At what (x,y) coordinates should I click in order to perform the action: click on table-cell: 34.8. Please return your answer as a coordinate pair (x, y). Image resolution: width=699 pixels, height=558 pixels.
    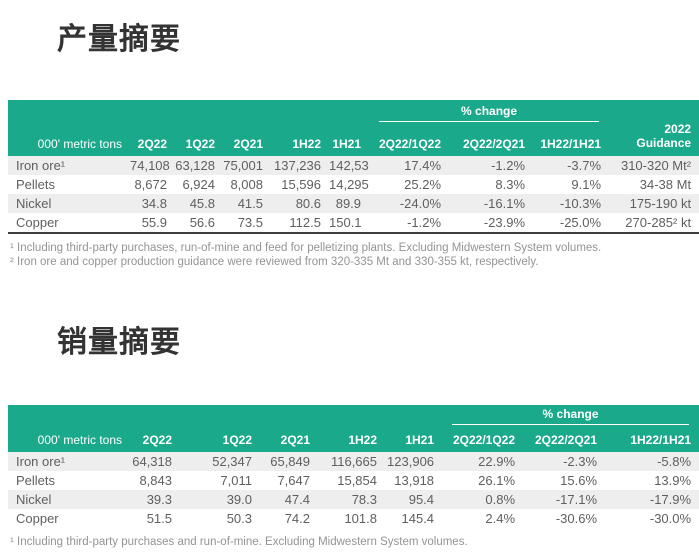
    Looking at the image, I should click on (154, 203).